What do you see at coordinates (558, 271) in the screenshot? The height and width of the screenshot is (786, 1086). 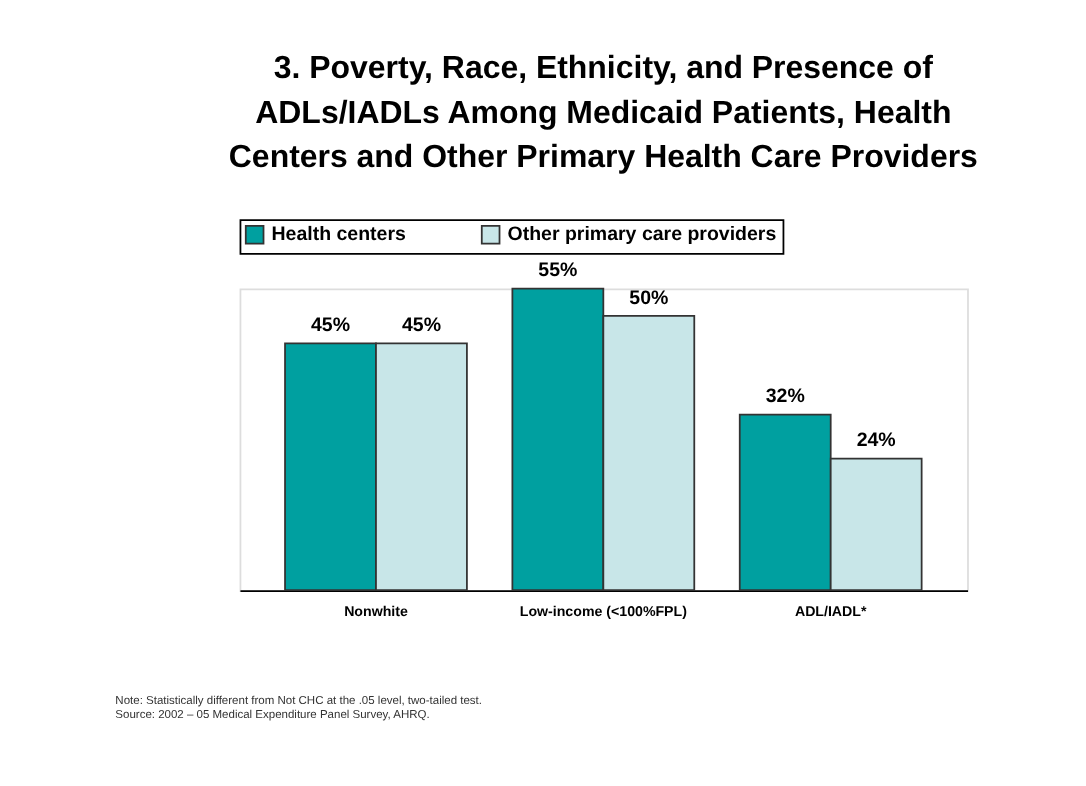 I see `data-label: 55%` at bounding box center [558, 271].